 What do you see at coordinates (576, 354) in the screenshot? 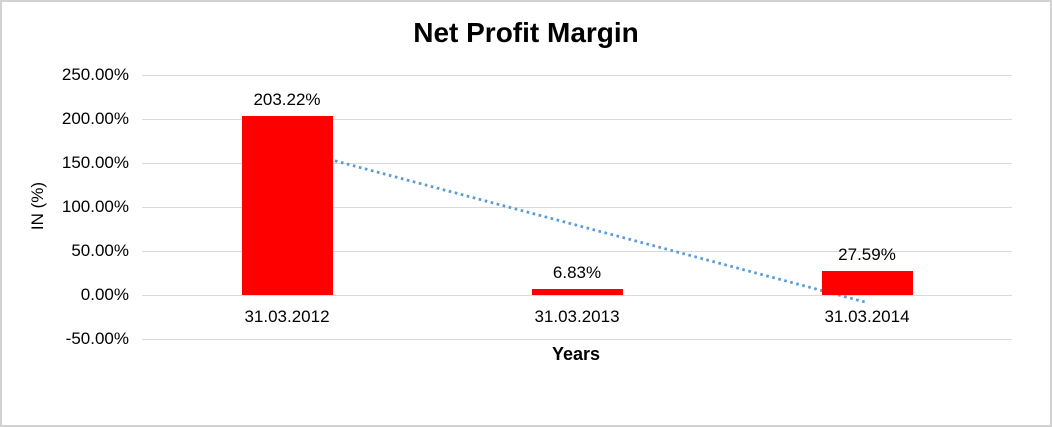
I see `x-axis-title: Years` at bounding box center [576, 354].